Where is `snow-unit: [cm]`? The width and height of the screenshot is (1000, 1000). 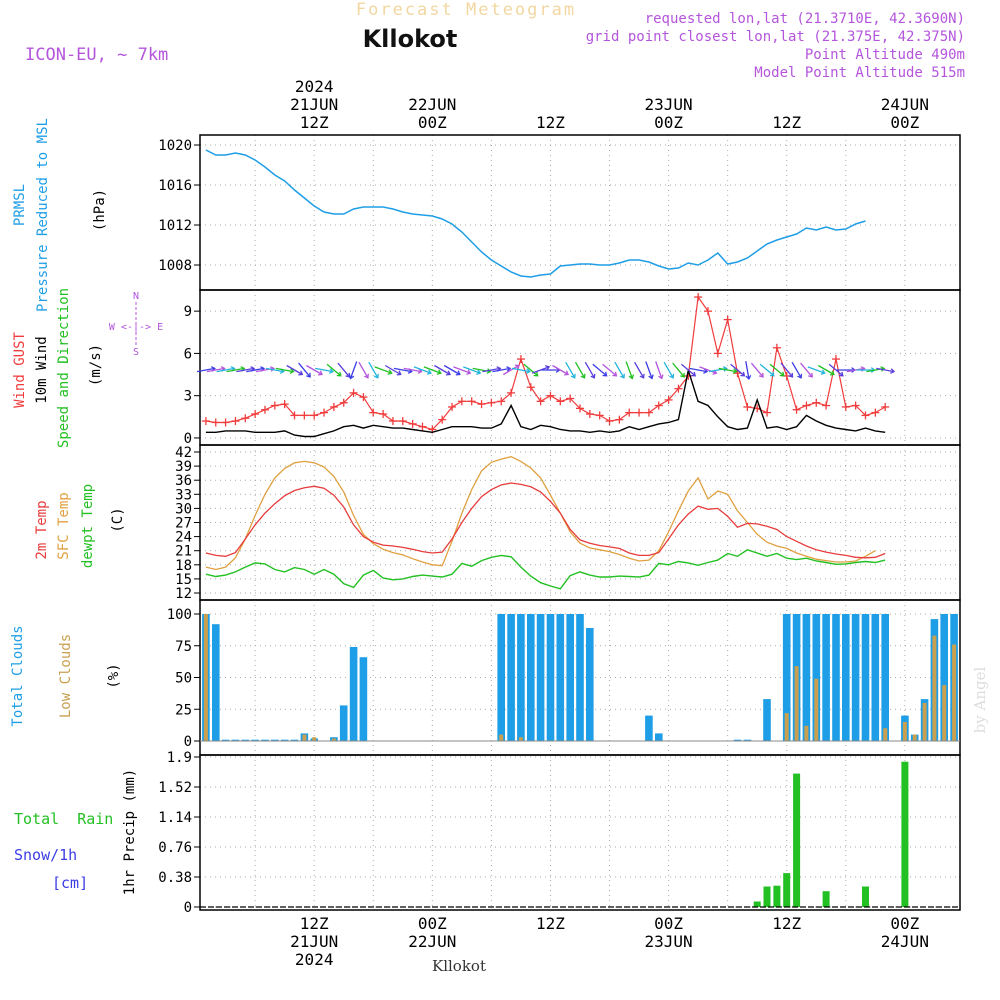 snow-unit: [cm] is located at coordinates (70, 883).